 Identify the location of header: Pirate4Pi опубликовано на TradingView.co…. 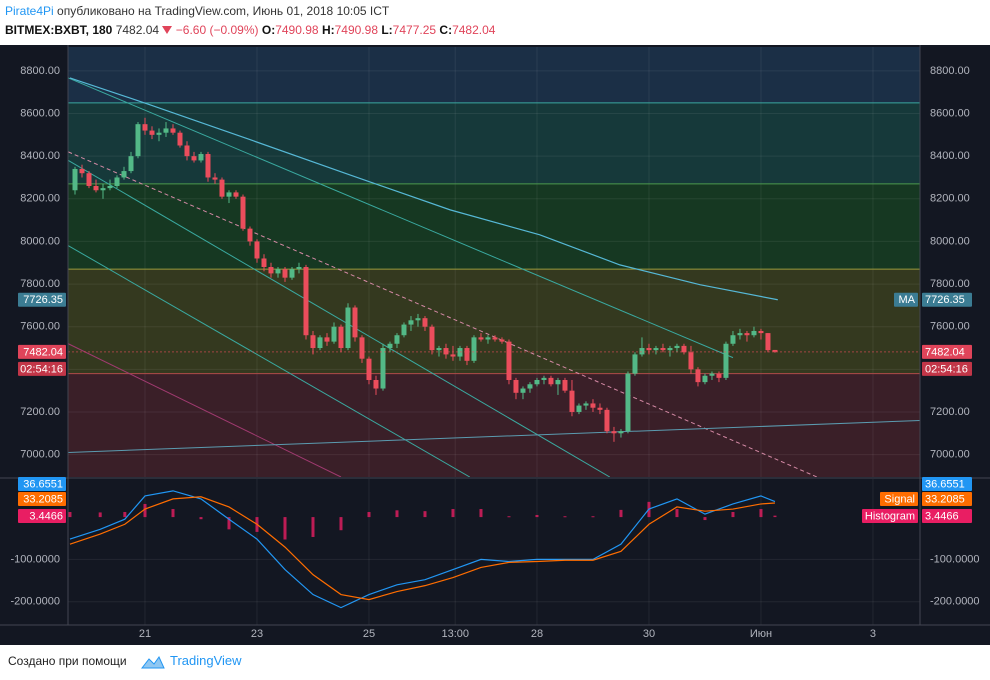
(495, 22).